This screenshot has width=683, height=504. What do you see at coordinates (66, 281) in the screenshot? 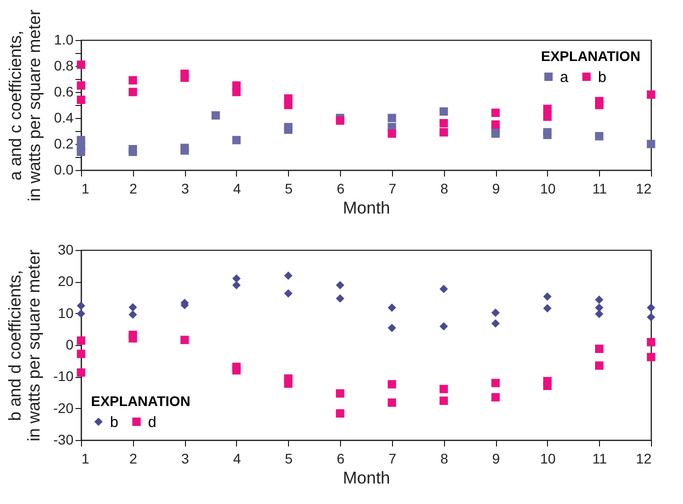
I see `y-tick-label: 20` at bounding box center [66, 281].